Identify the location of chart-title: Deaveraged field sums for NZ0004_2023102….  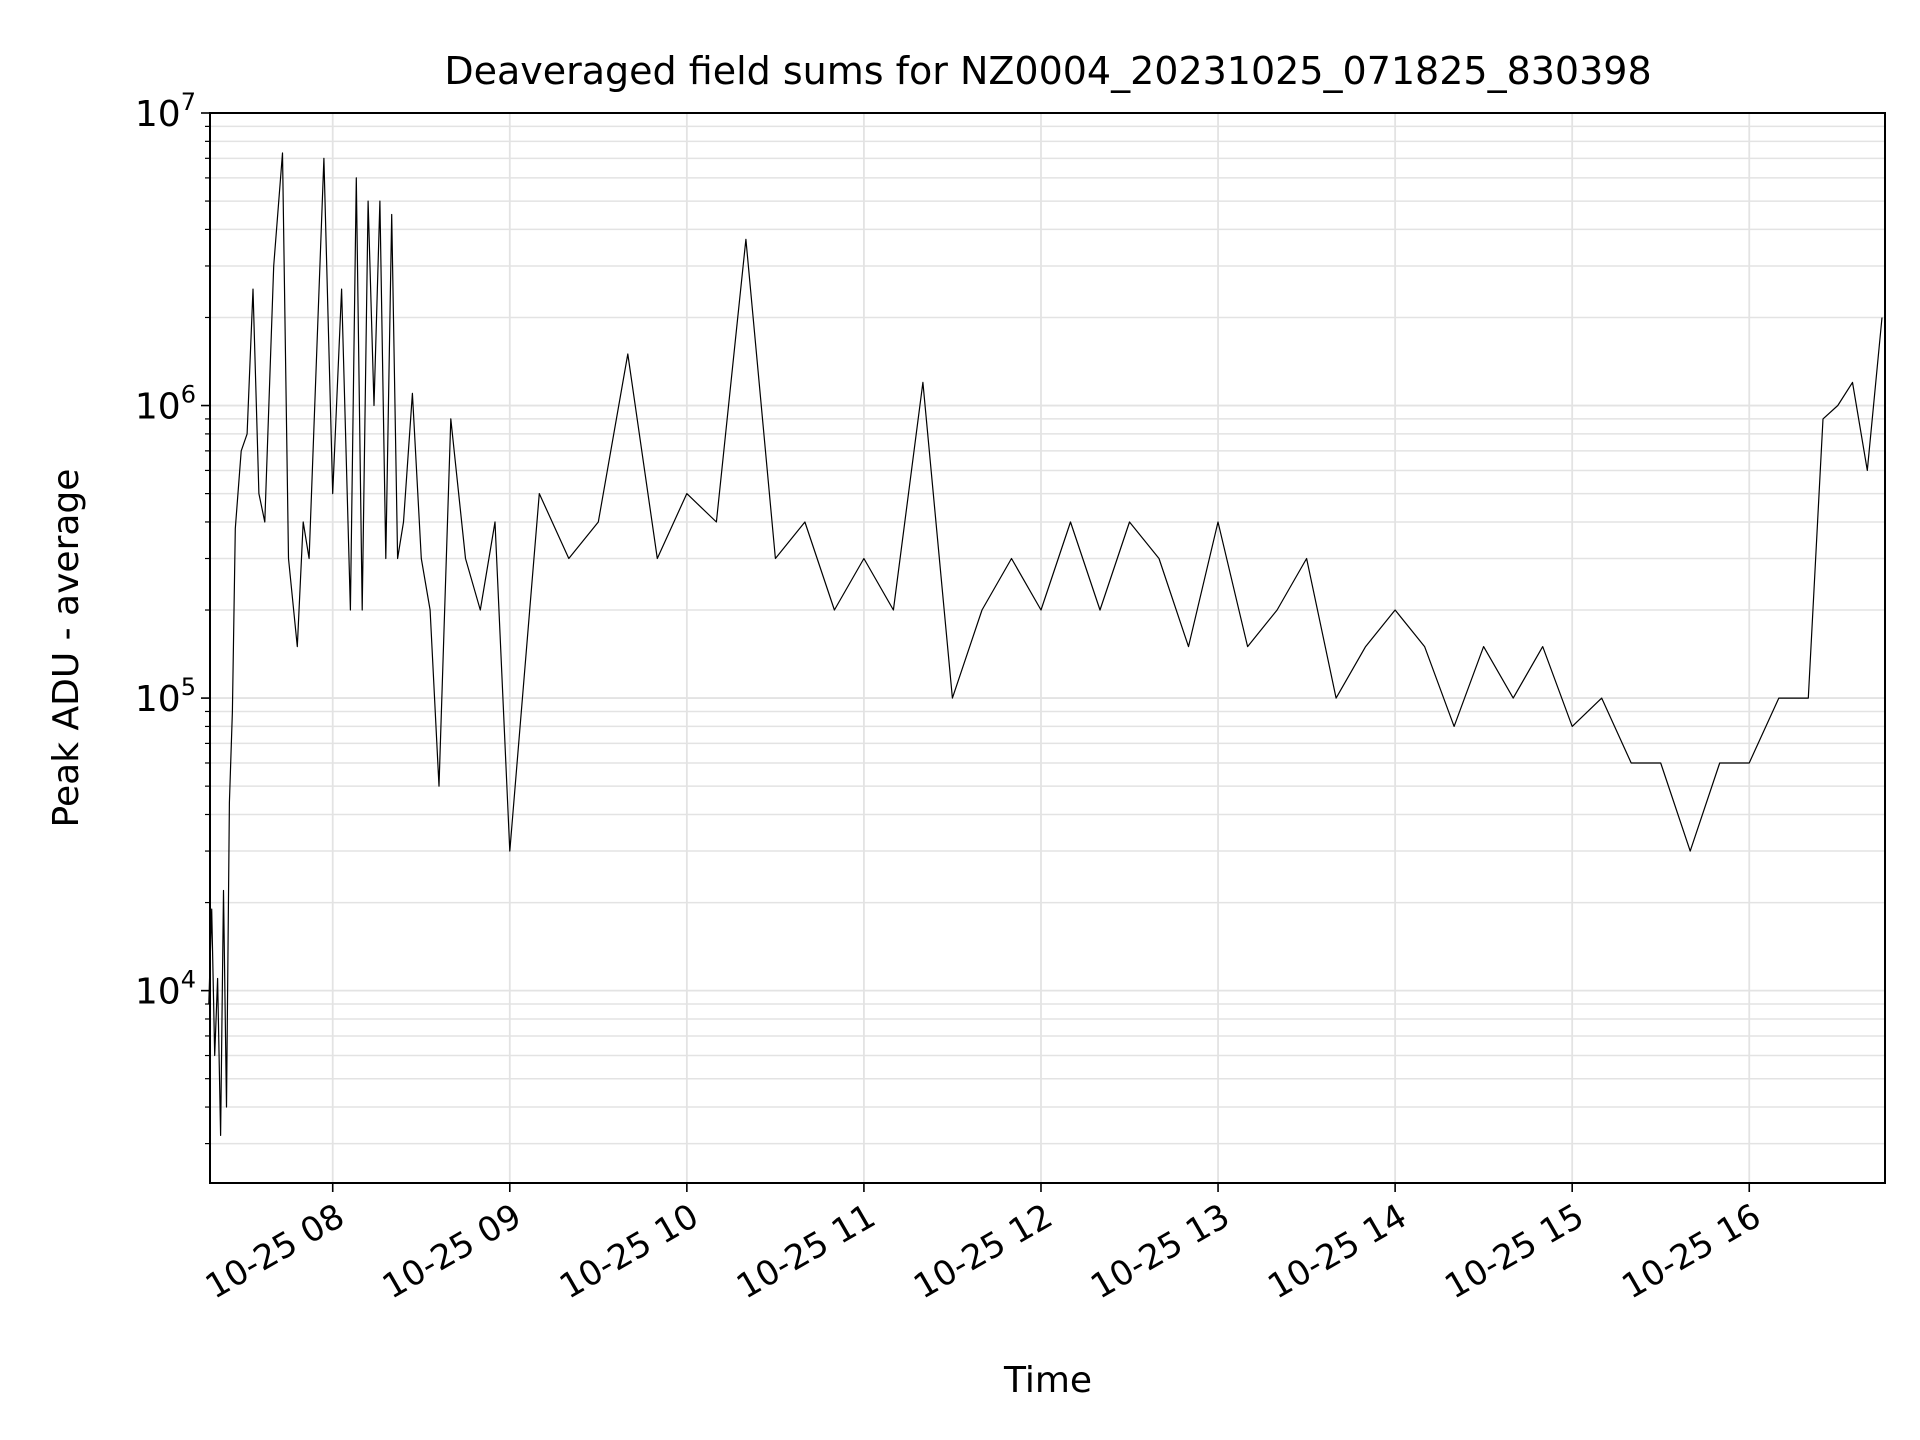
(1047, 71).